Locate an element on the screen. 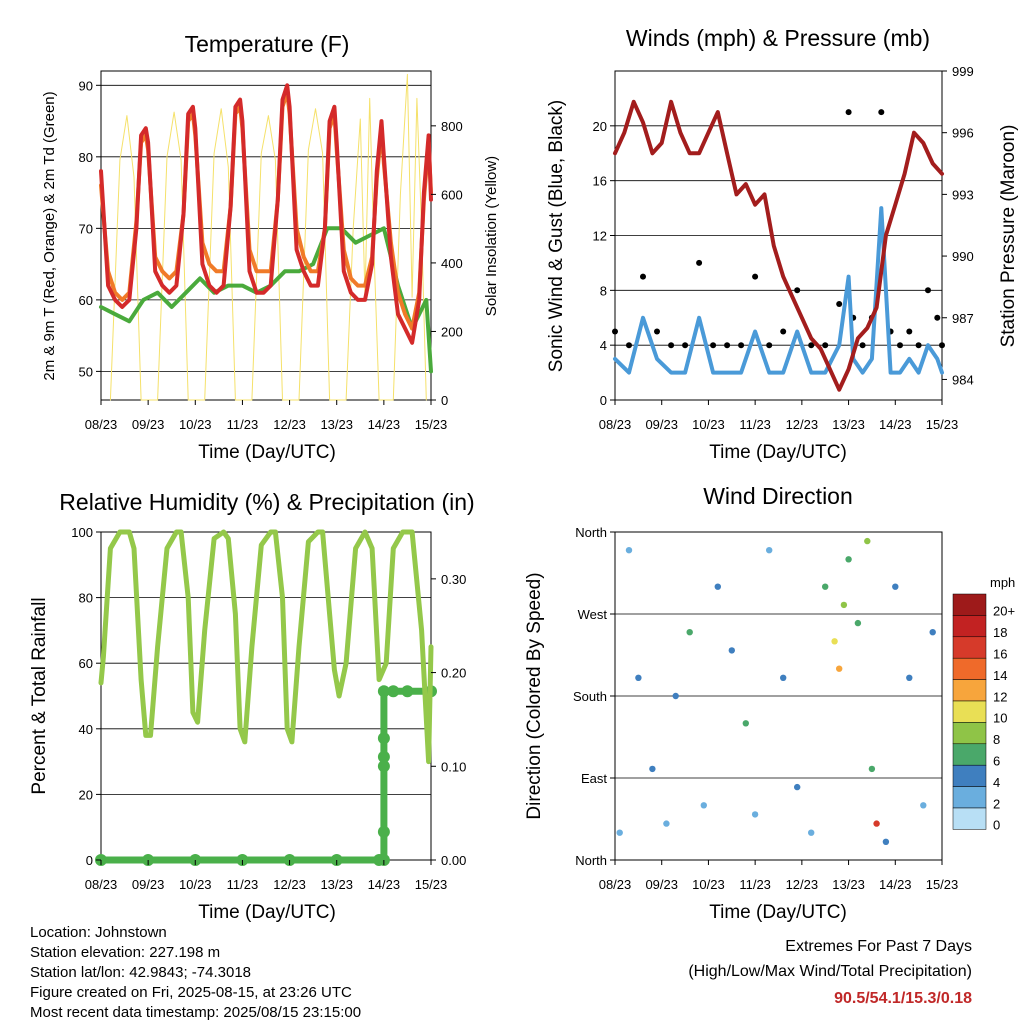  temperature-y-ticks: 50 60 70 80 90 is located at coordinates (90, 228).